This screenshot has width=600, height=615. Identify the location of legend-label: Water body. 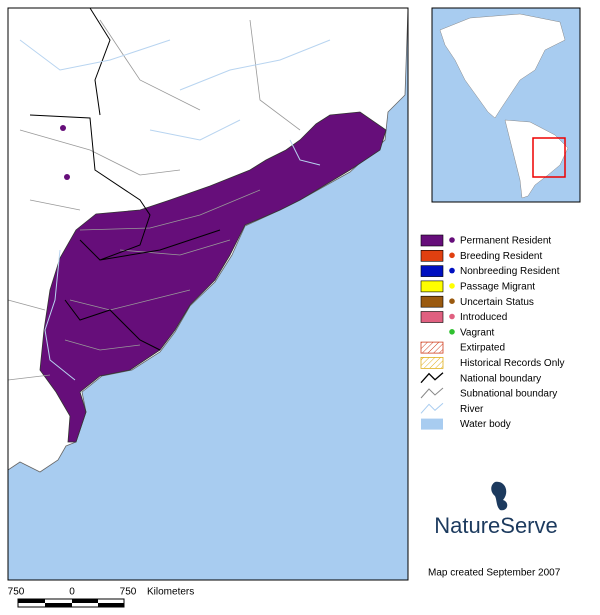
(485, 424).